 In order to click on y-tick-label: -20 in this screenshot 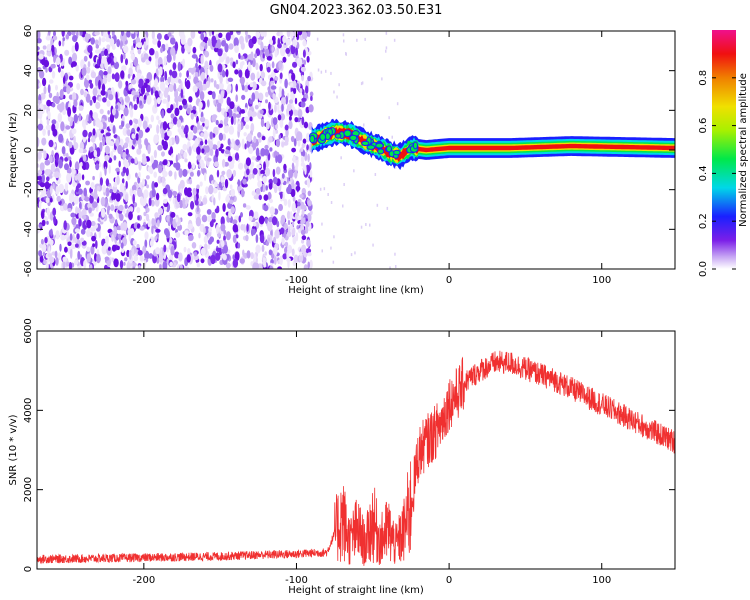, I will do `click(28, 189)`.